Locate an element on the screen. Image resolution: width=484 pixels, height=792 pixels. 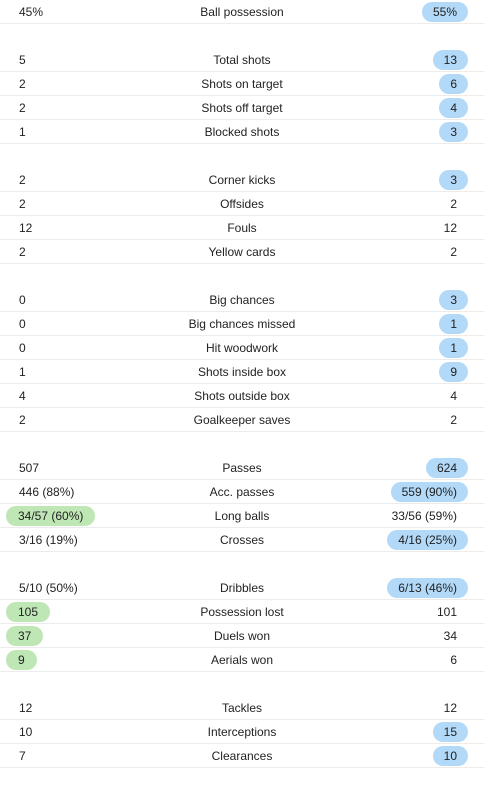
stat-row: 0 Big chances missed 1 is located at coordinates (242, 324).